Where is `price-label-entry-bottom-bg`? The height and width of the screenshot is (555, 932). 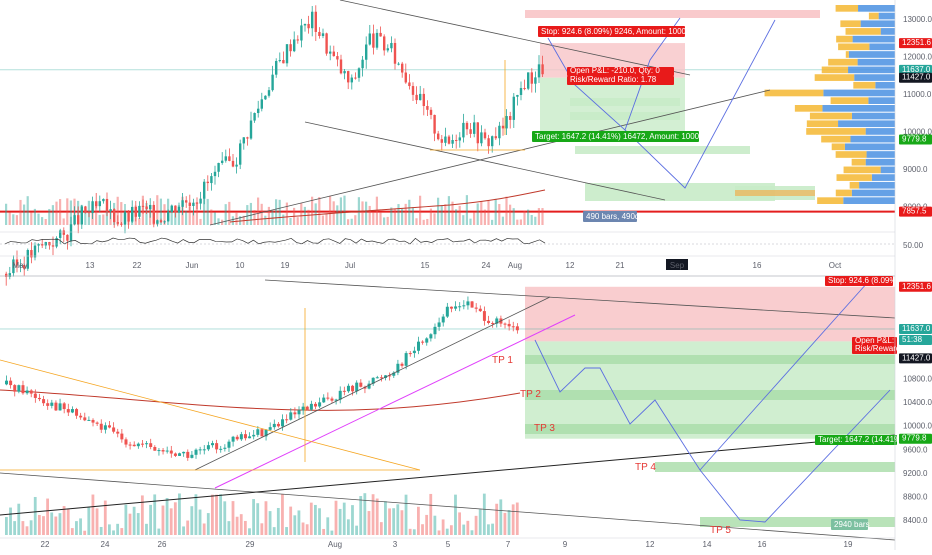
price-label-entry-bottom-bg is located at coordinates (915, 358).